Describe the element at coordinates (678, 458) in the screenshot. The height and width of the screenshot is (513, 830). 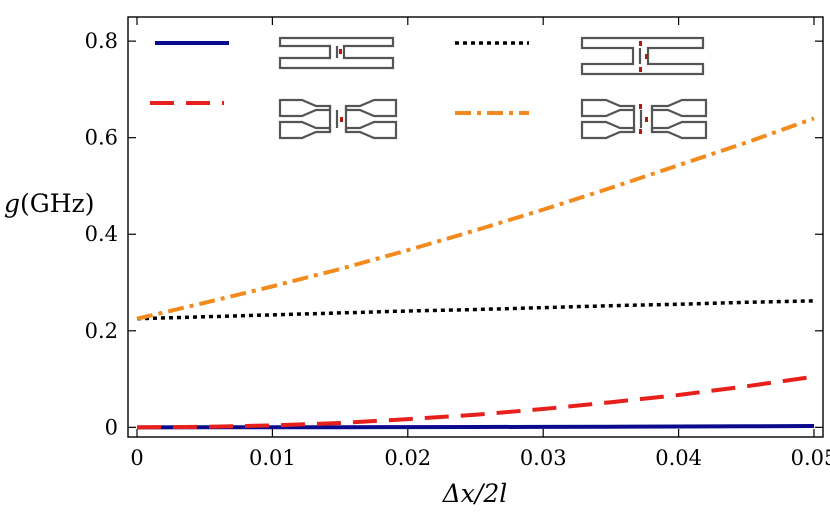
I see `x-tick-label-4: 0.04` at that location.